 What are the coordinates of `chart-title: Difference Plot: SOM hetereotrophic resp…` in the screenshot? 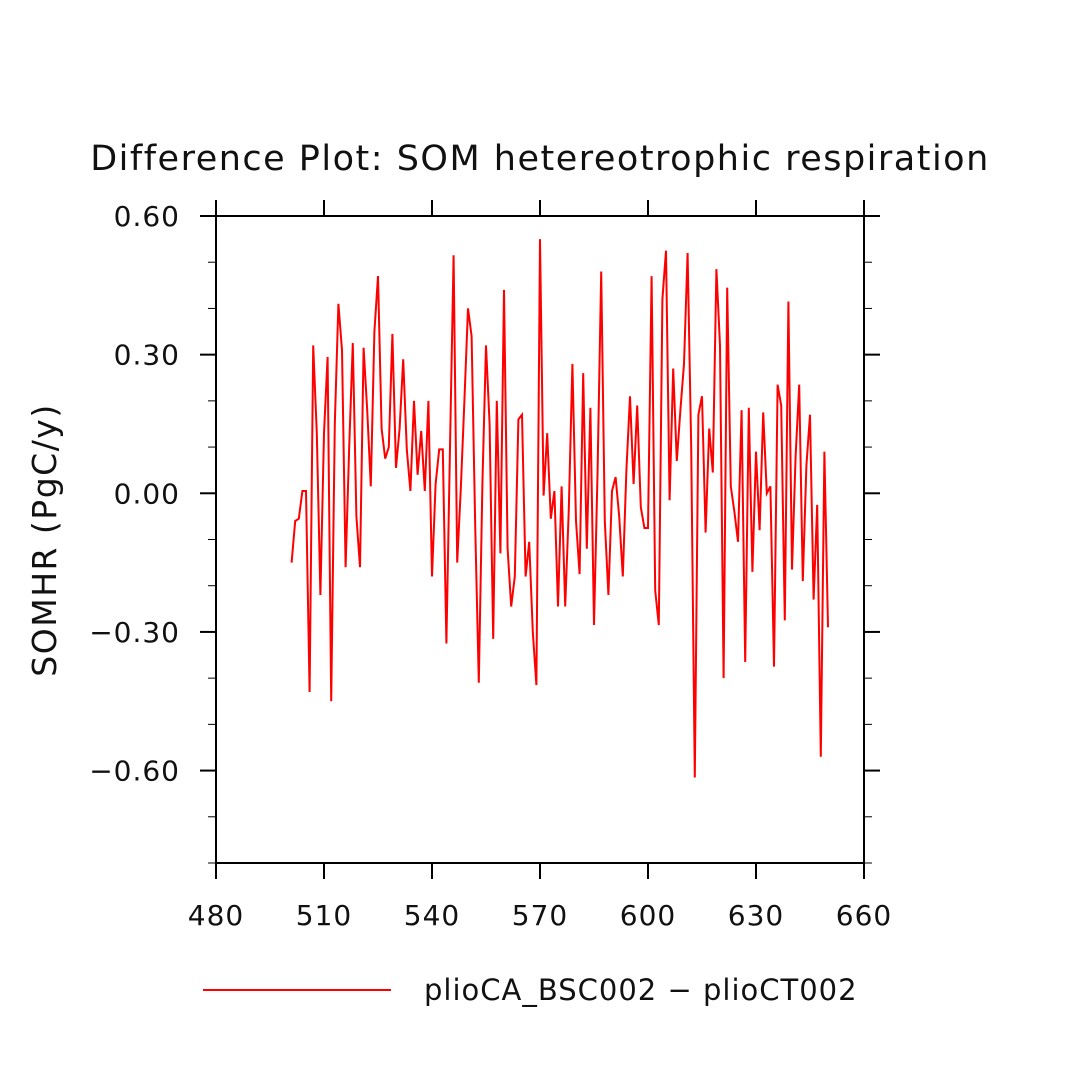 It's located at (540, 159).